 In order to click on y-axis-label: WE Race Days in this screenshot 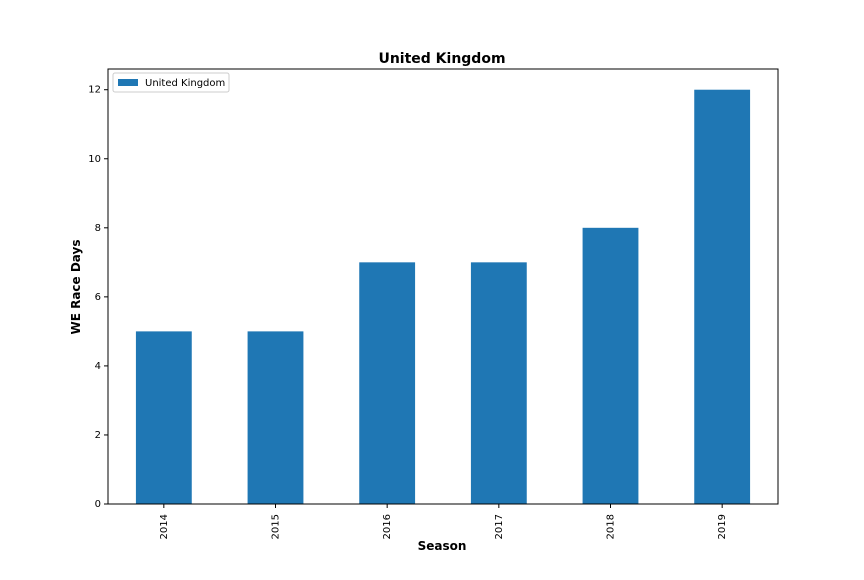, I will do `click(76, 286)`.